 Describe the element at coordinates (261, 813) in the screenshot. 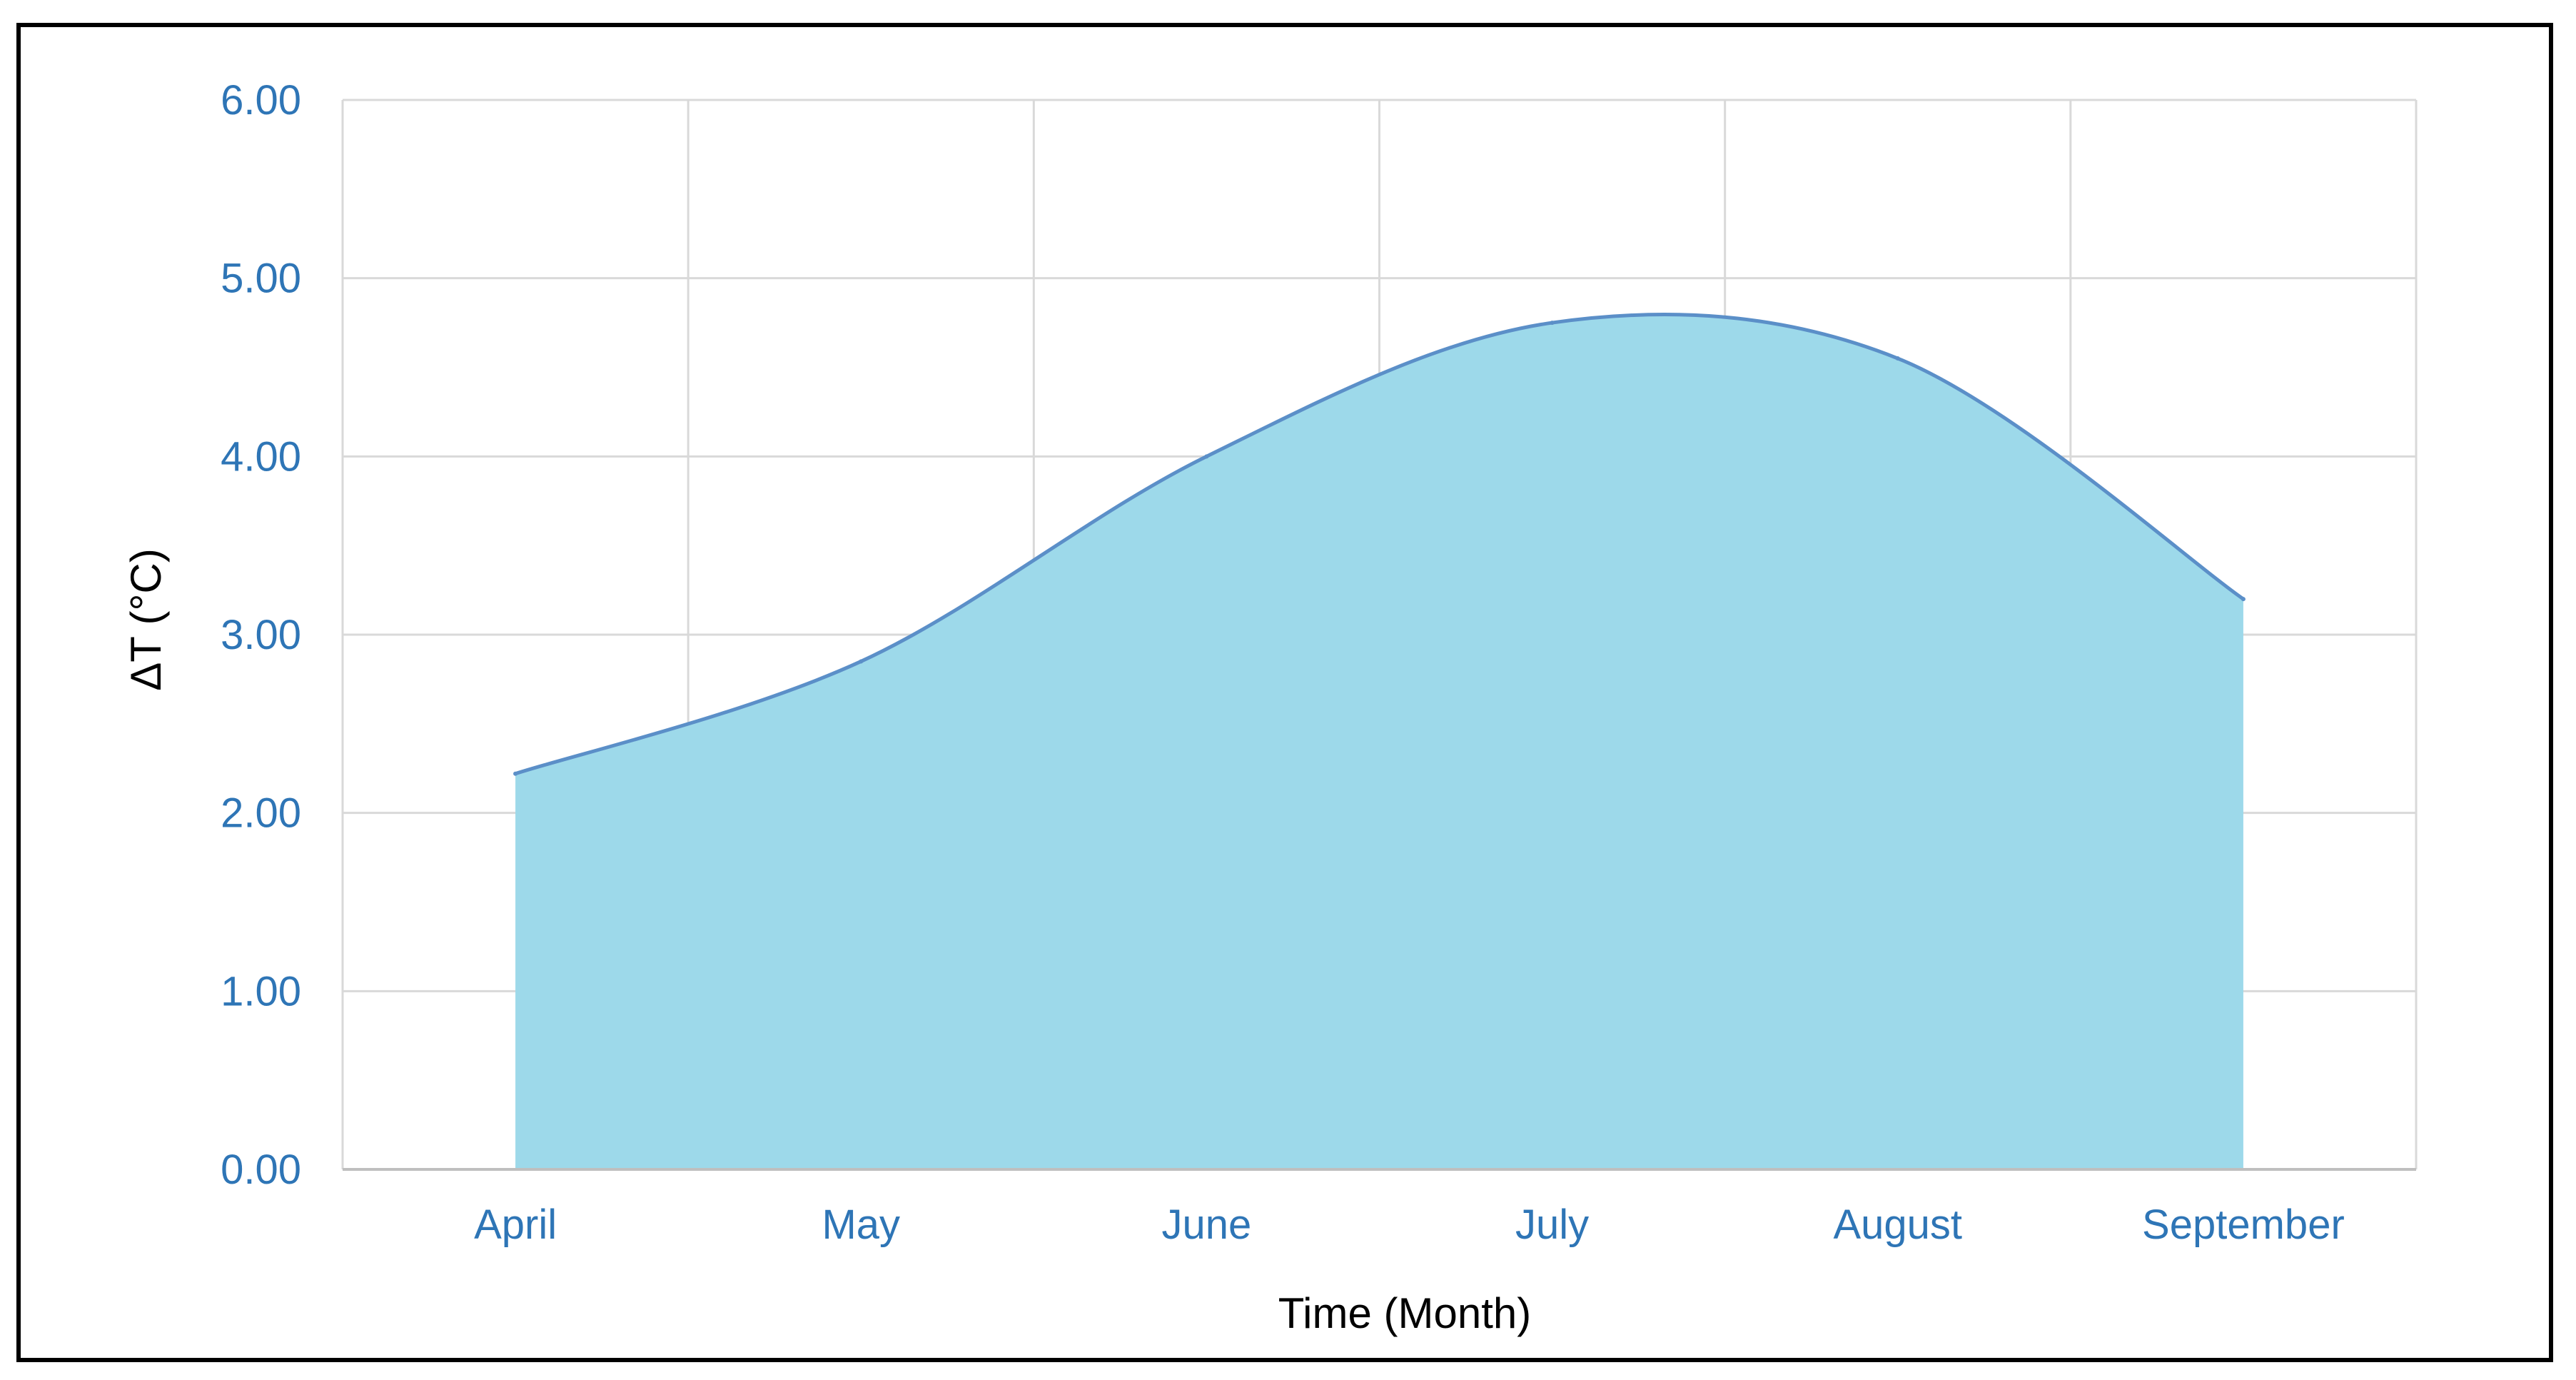

I see `y-tick-label: 2.00` at that location.